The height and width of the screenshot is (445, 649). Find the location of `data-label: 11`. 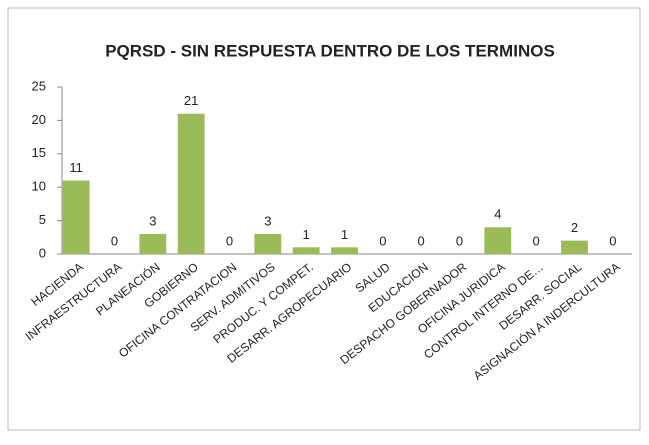

data-label: 11 is located at coordinates (76, 167).